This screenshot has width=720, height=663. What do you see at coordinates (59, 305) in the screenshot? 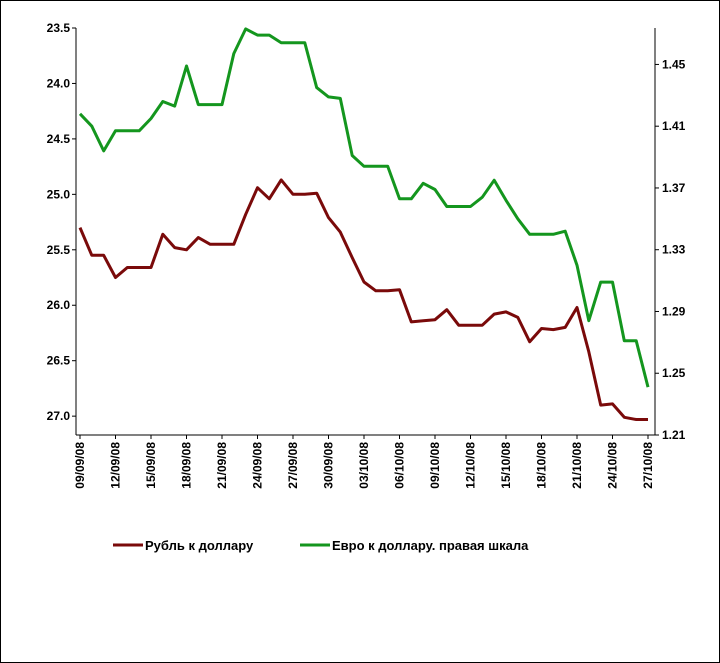
I see `y-tick-label: 26.0` at bounding box center [59, 305].